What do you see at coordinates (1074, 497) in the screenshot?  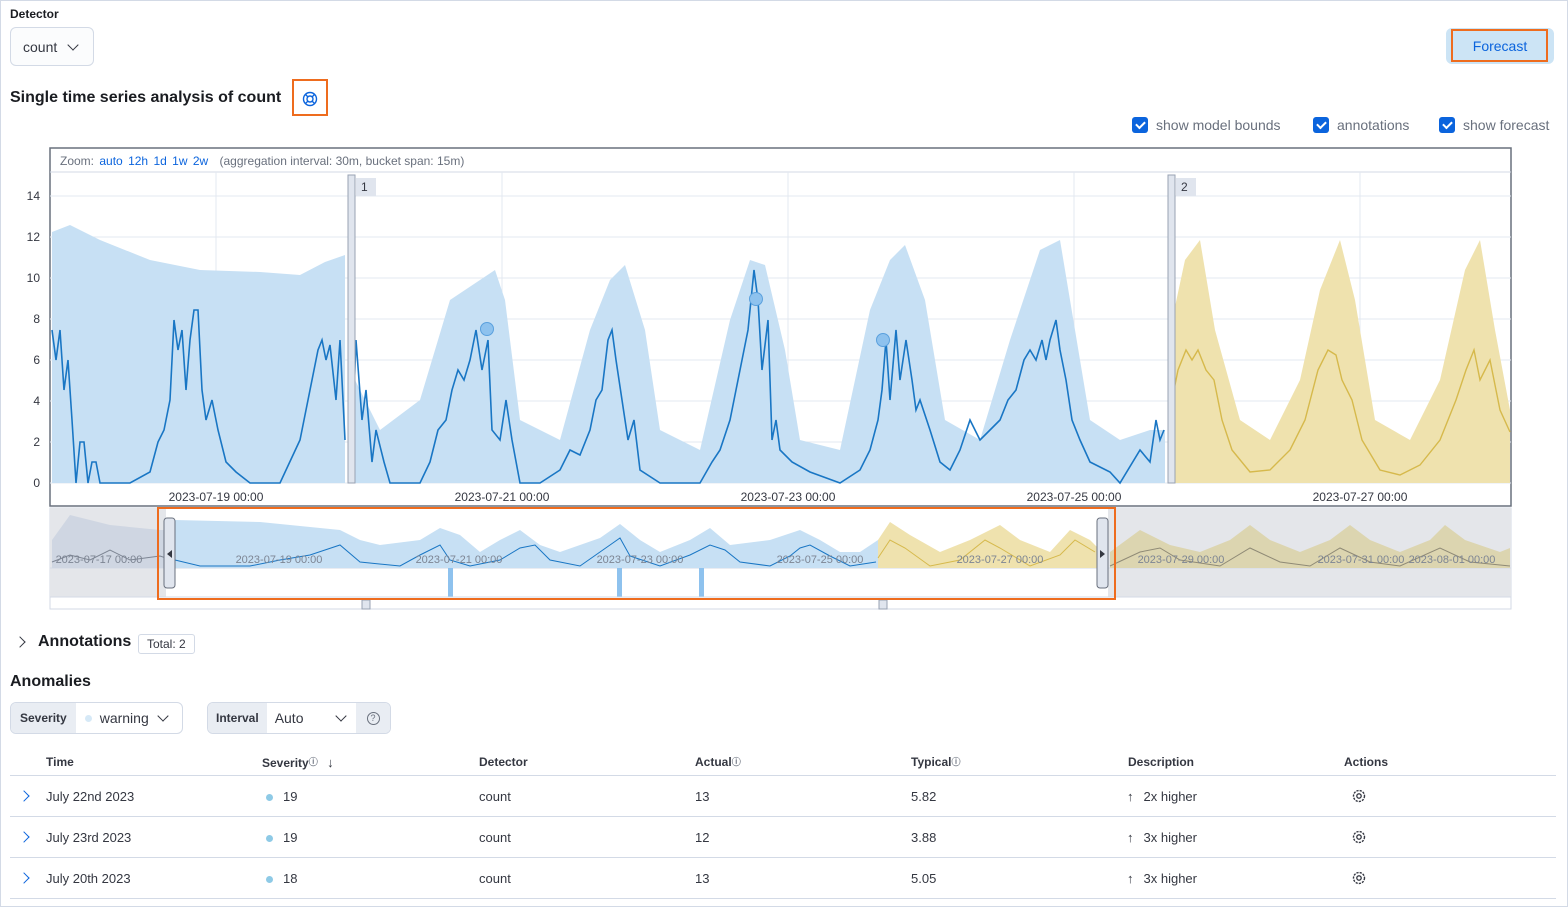 I see `x-tick: 2023-07-25 00:00` at bounding box center [1074, 497].